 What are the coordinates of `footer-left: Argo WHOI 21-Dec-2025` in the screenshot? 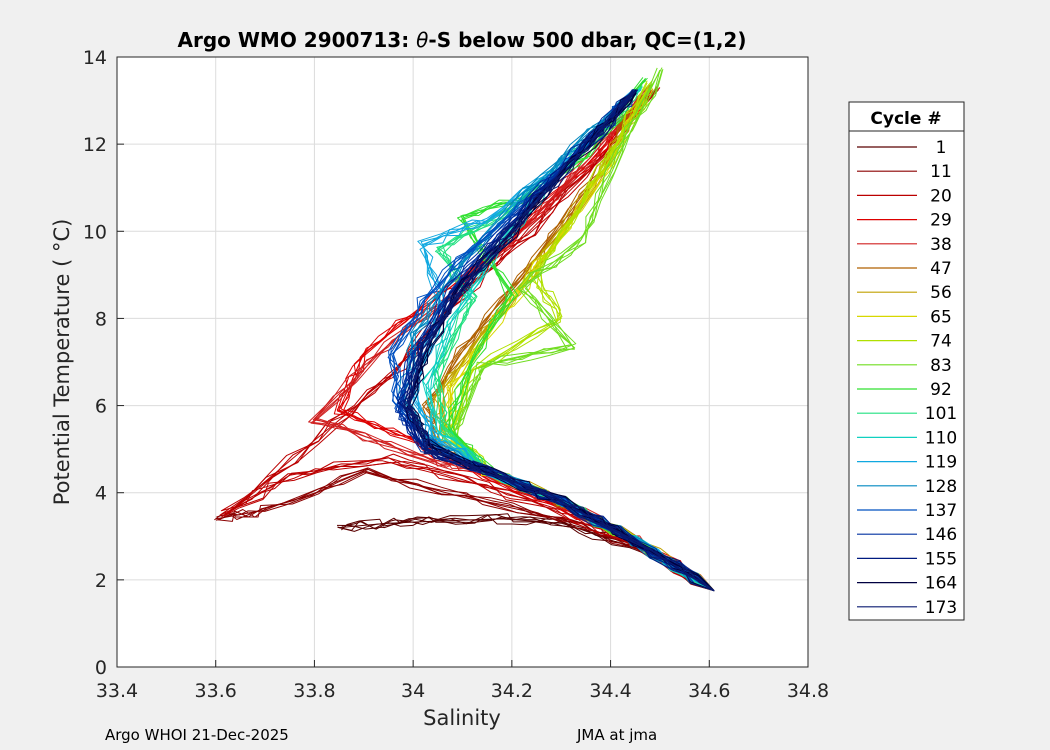 It's located at (197, 735).